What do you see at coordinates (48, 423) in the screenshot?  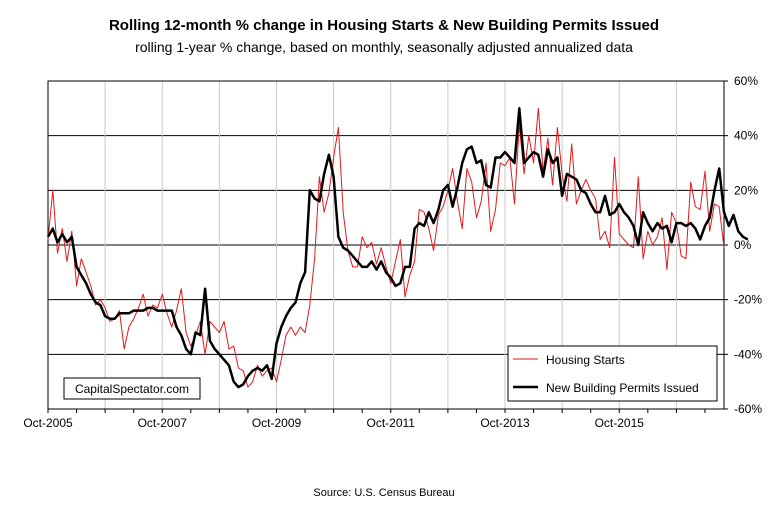 I see `x-tick-label: Oct-2005` at bounding box center [48, 423].